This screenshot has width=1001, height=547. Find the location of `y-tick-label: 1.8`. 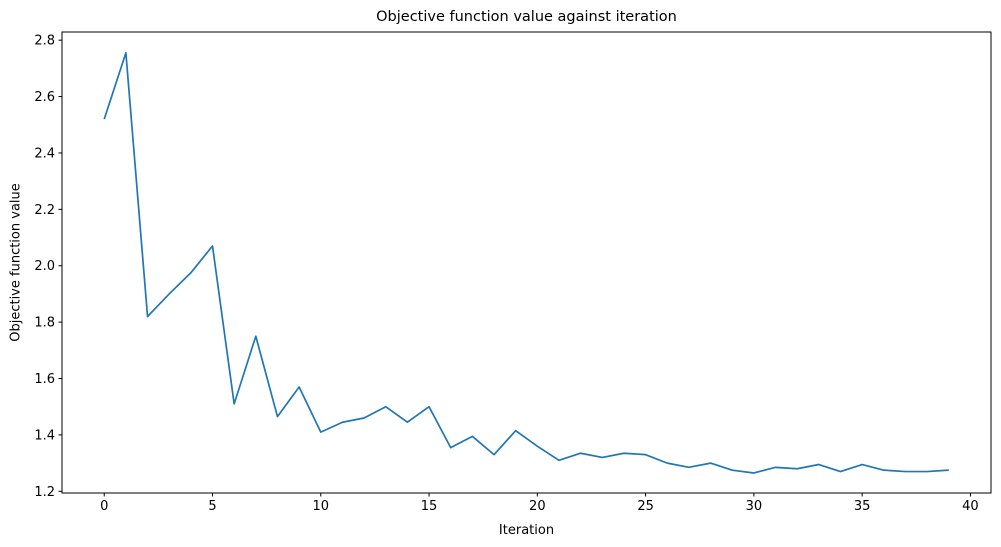

y-tick-label: 1.8 is located at coordinates (44, 323).